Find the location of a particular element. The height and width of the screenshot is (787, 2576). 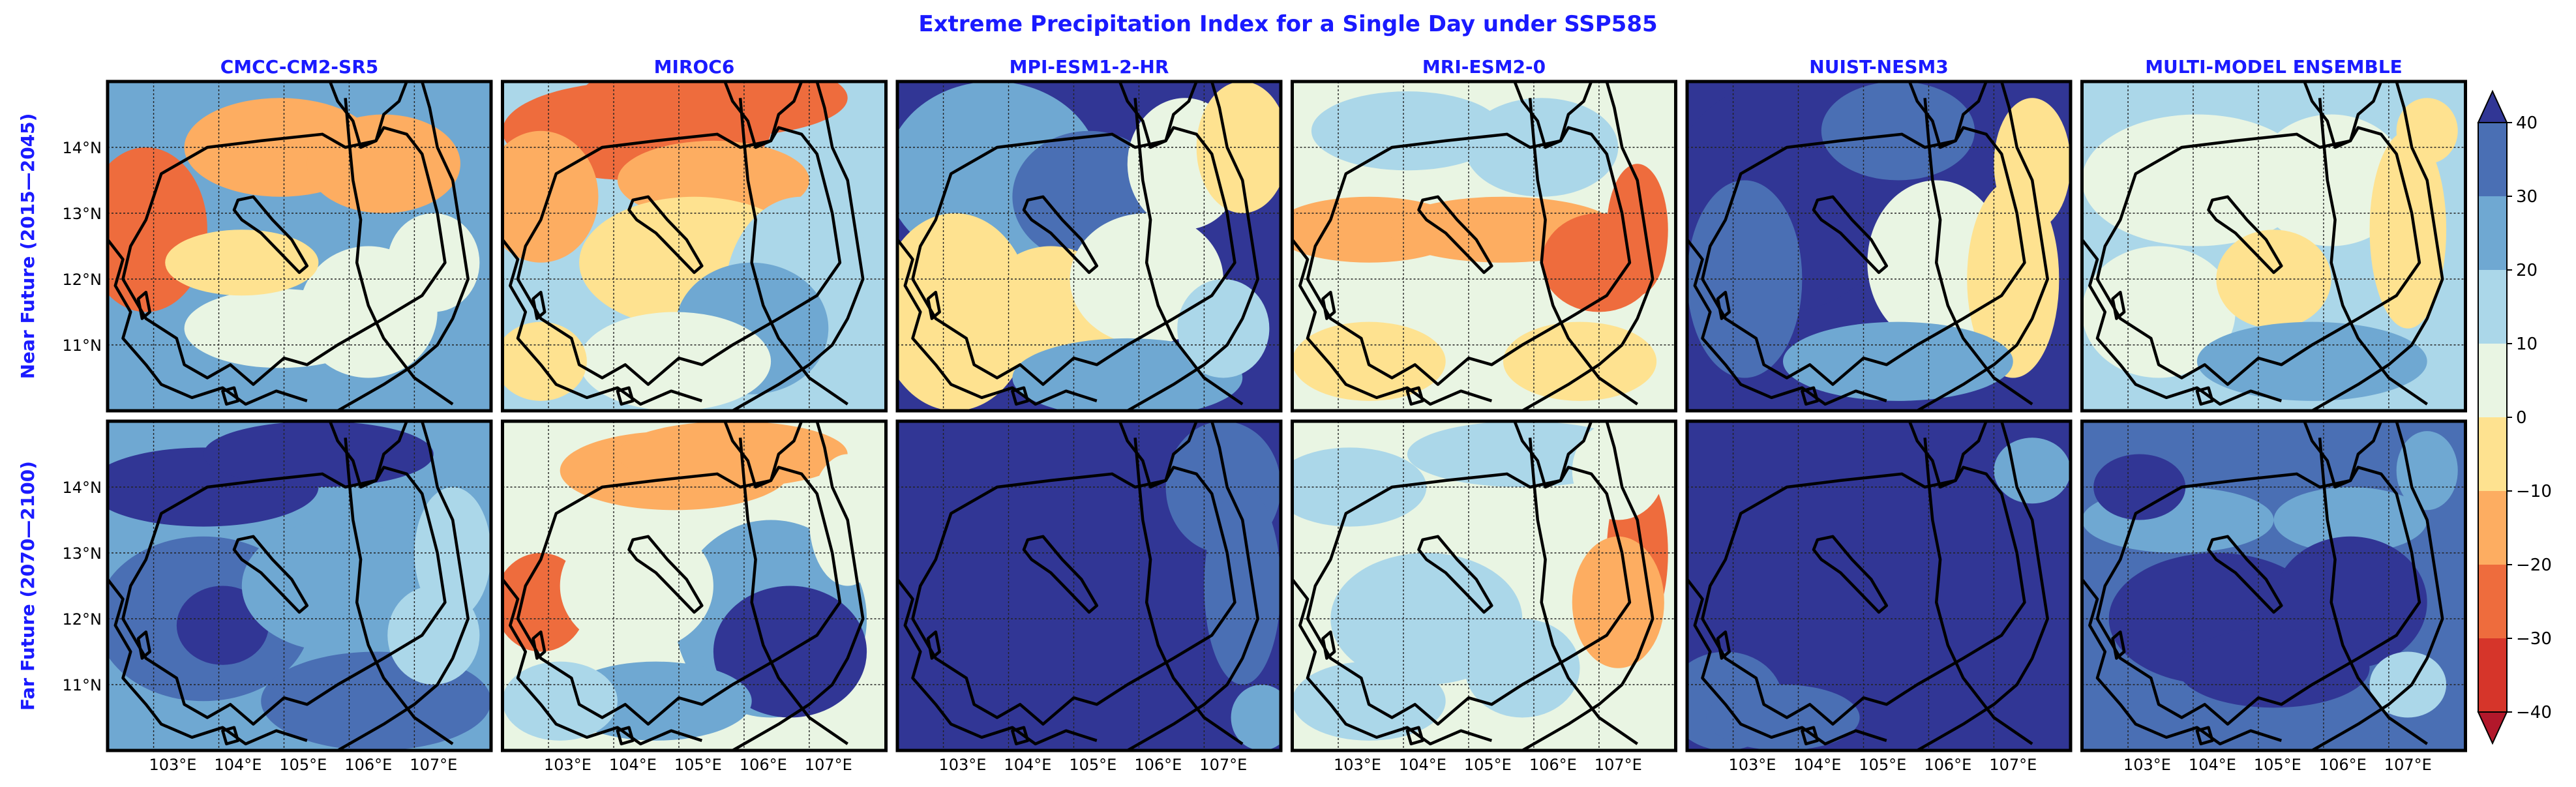

row-label: Near Future (2015—2045) is located at coordinates (27, 246).